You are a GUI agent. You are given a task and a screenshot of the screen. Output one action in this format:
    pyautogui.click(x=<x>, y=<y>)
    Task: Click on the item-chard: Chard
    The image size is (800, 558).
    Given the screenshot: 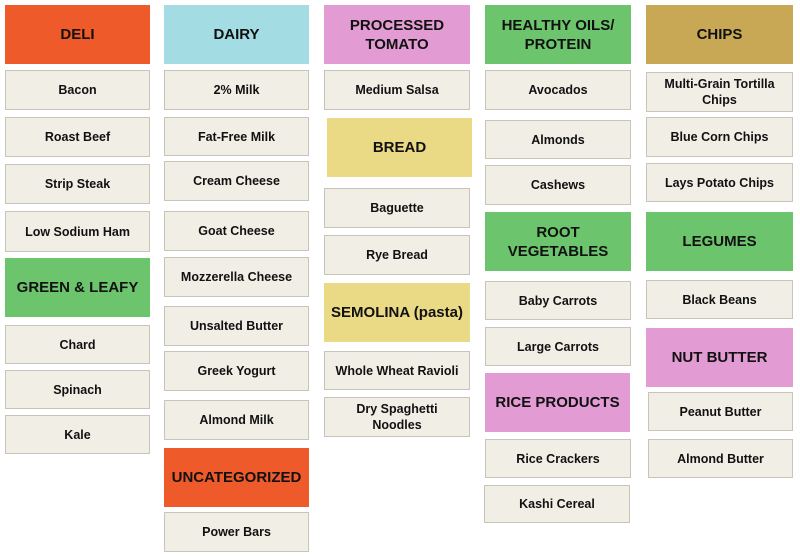 What is the action you would take?
    pyautogui.click(x=77, y=344)
    